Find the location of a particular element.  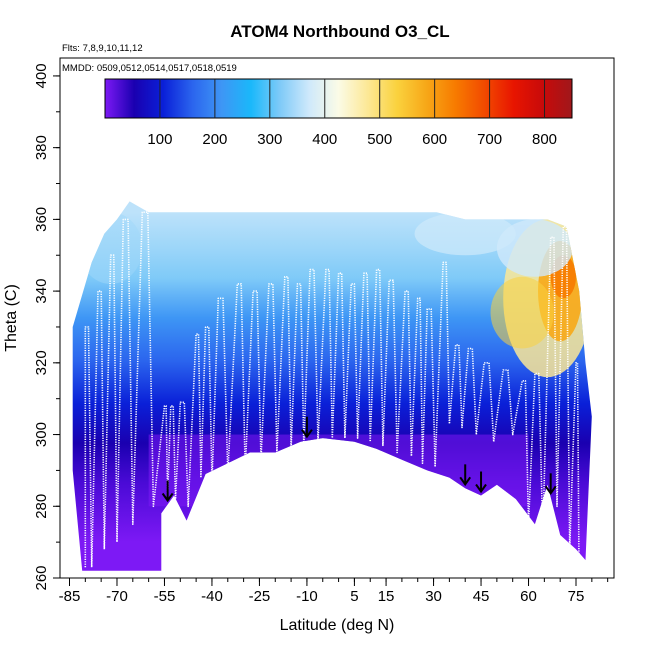

dates-label: MMDD: 0509,0512,0514,0517,0518,0519 is located at coordinates (149, 68).